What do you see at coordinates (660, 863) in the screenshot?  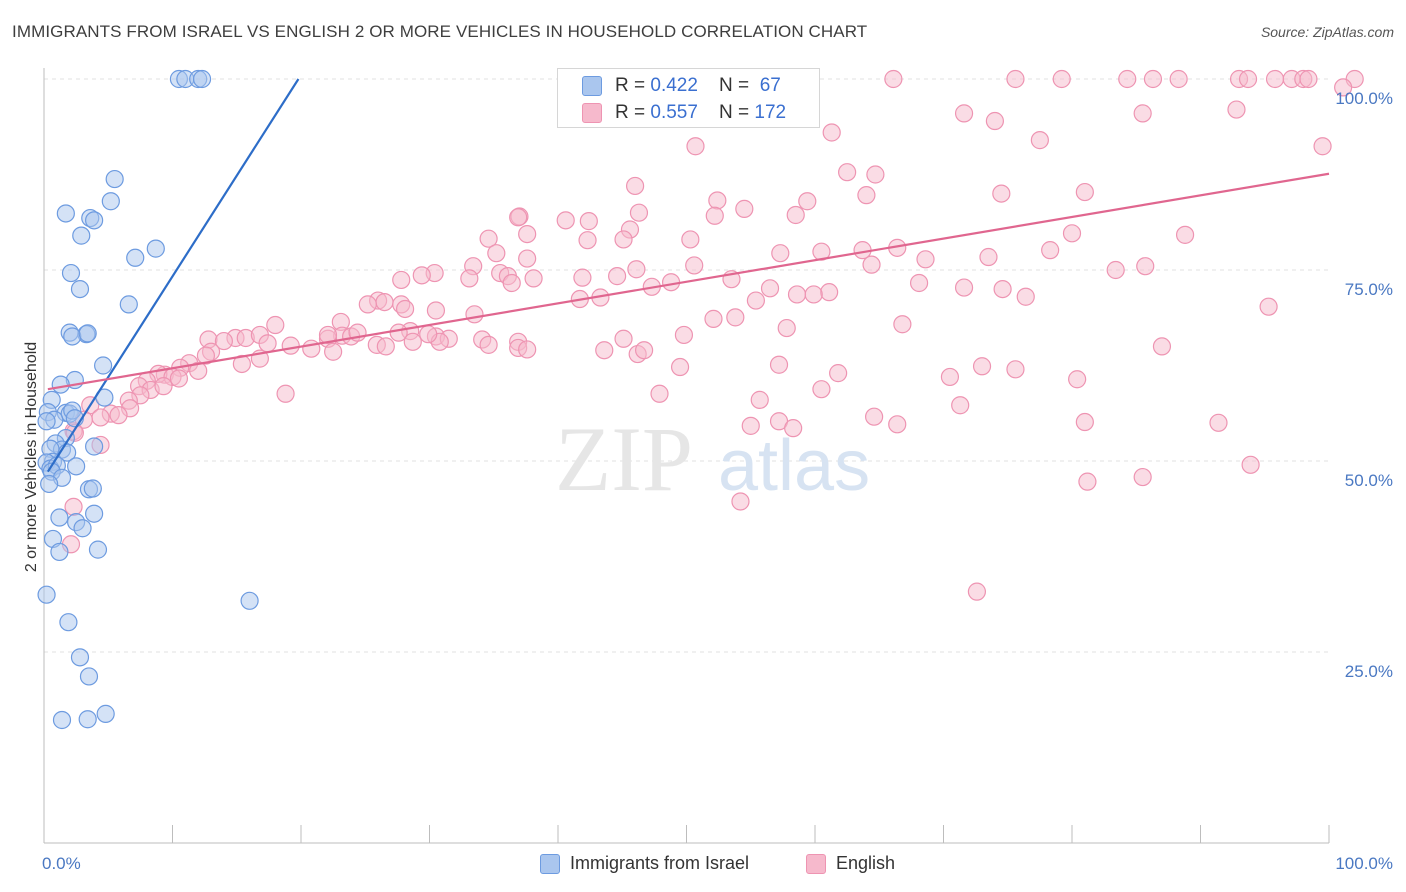 I see `legend-label-israel: Immigrants from Israel` at bounding box center [660, 863].